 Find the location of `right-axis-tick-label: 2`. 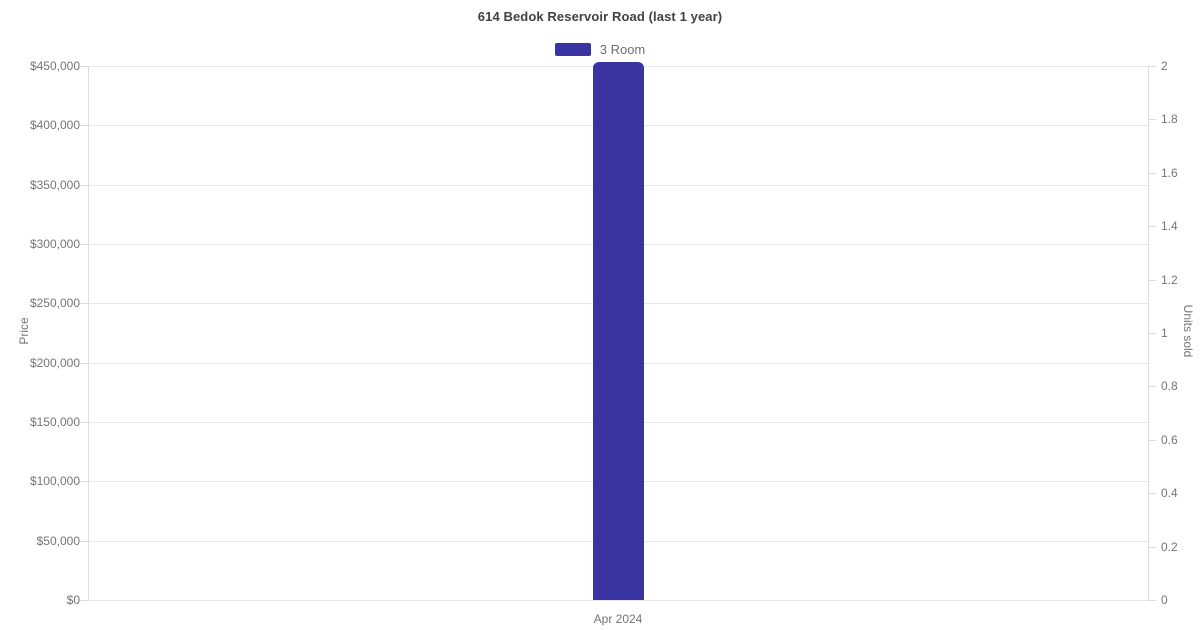

right-axis-tick-label: 2 is located at coordinates (1164, 66).